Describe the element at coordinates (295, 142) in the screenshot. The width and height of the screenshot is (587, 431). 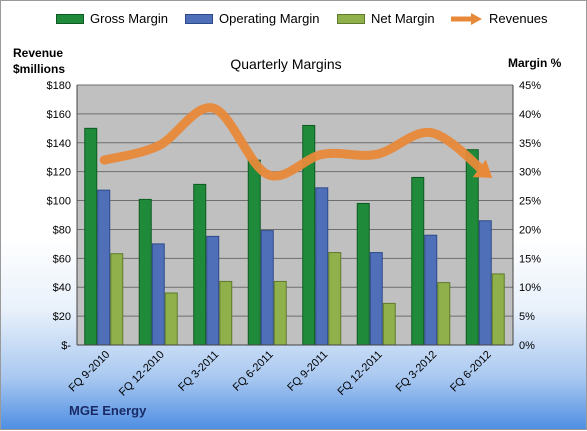
I see `revenues-line` at that location.